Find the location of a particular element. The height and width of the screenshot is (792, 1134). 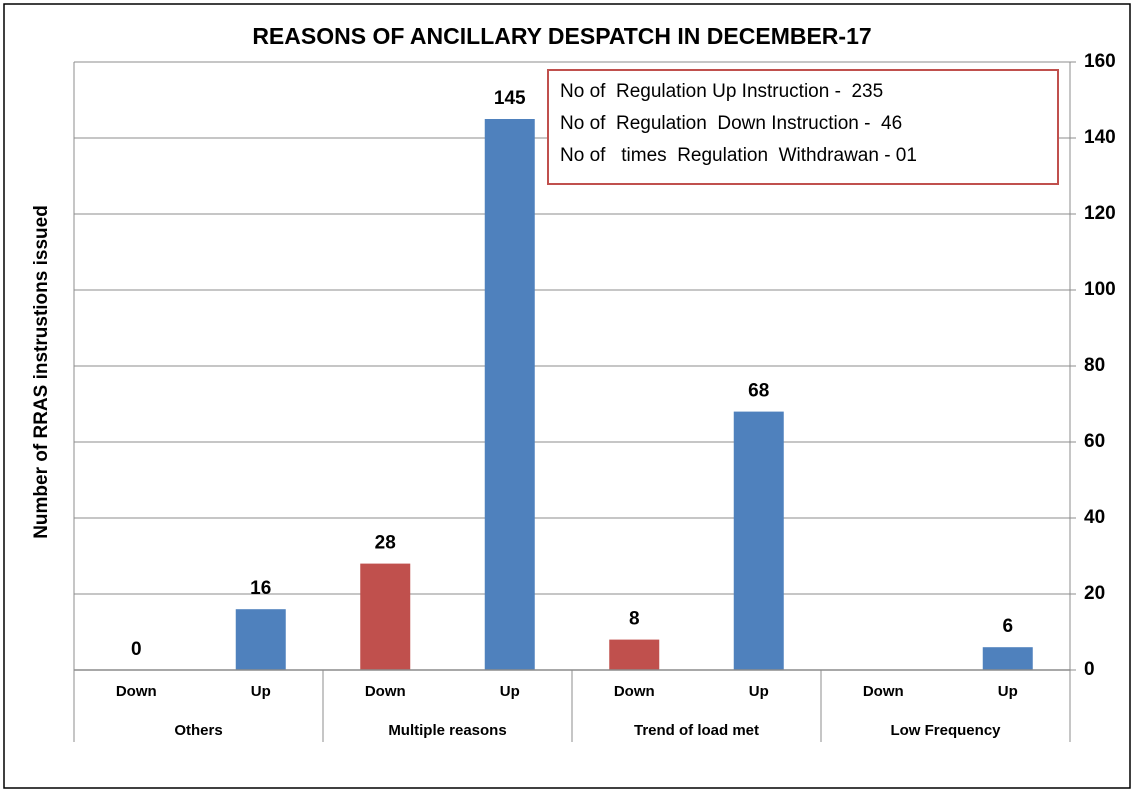

y-tick-label: 40 is located at coordinates (1094, 517).